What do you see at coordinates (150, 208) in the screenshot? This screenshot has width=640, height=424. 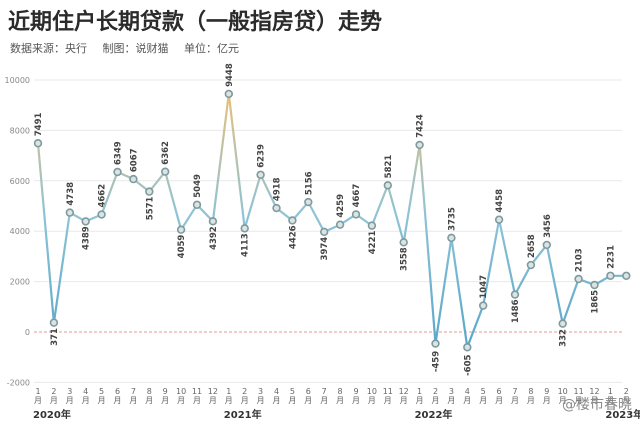 I see `data-label: 5571` at bounding box center [150, 208].